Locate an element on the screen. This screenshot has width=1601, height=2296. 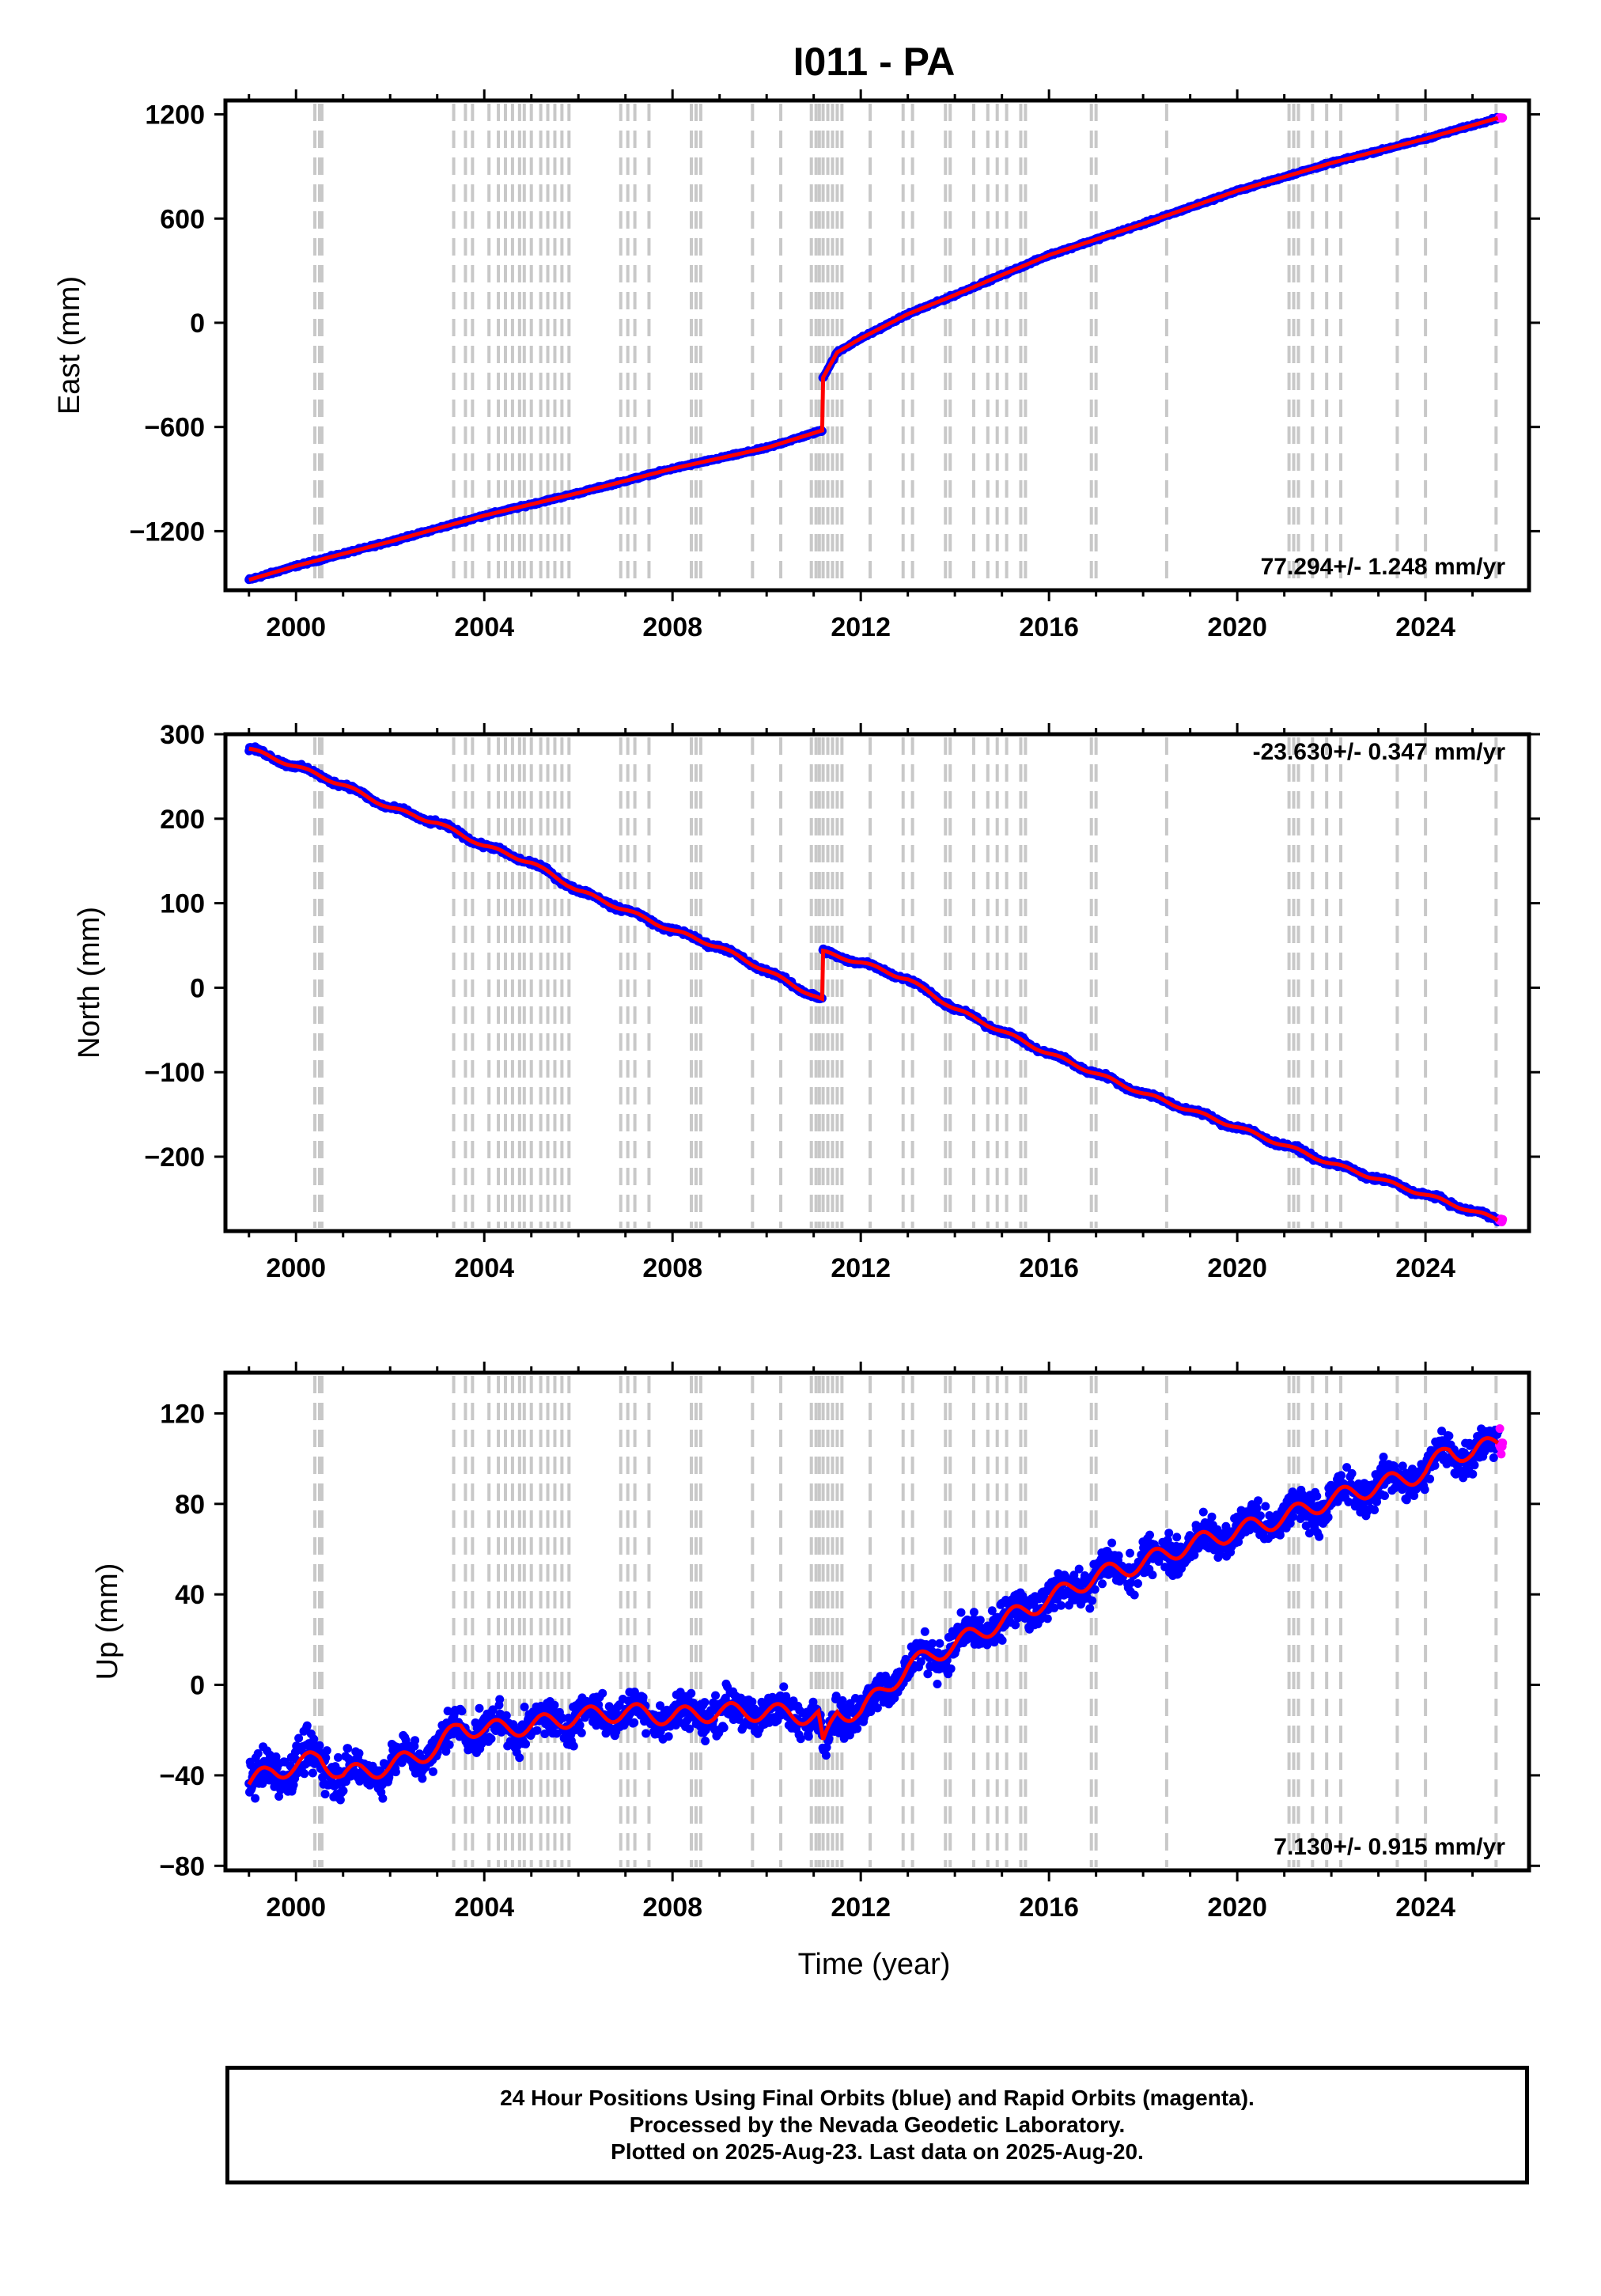
y-tick-label: 300 is located at coordinates (183, 735).